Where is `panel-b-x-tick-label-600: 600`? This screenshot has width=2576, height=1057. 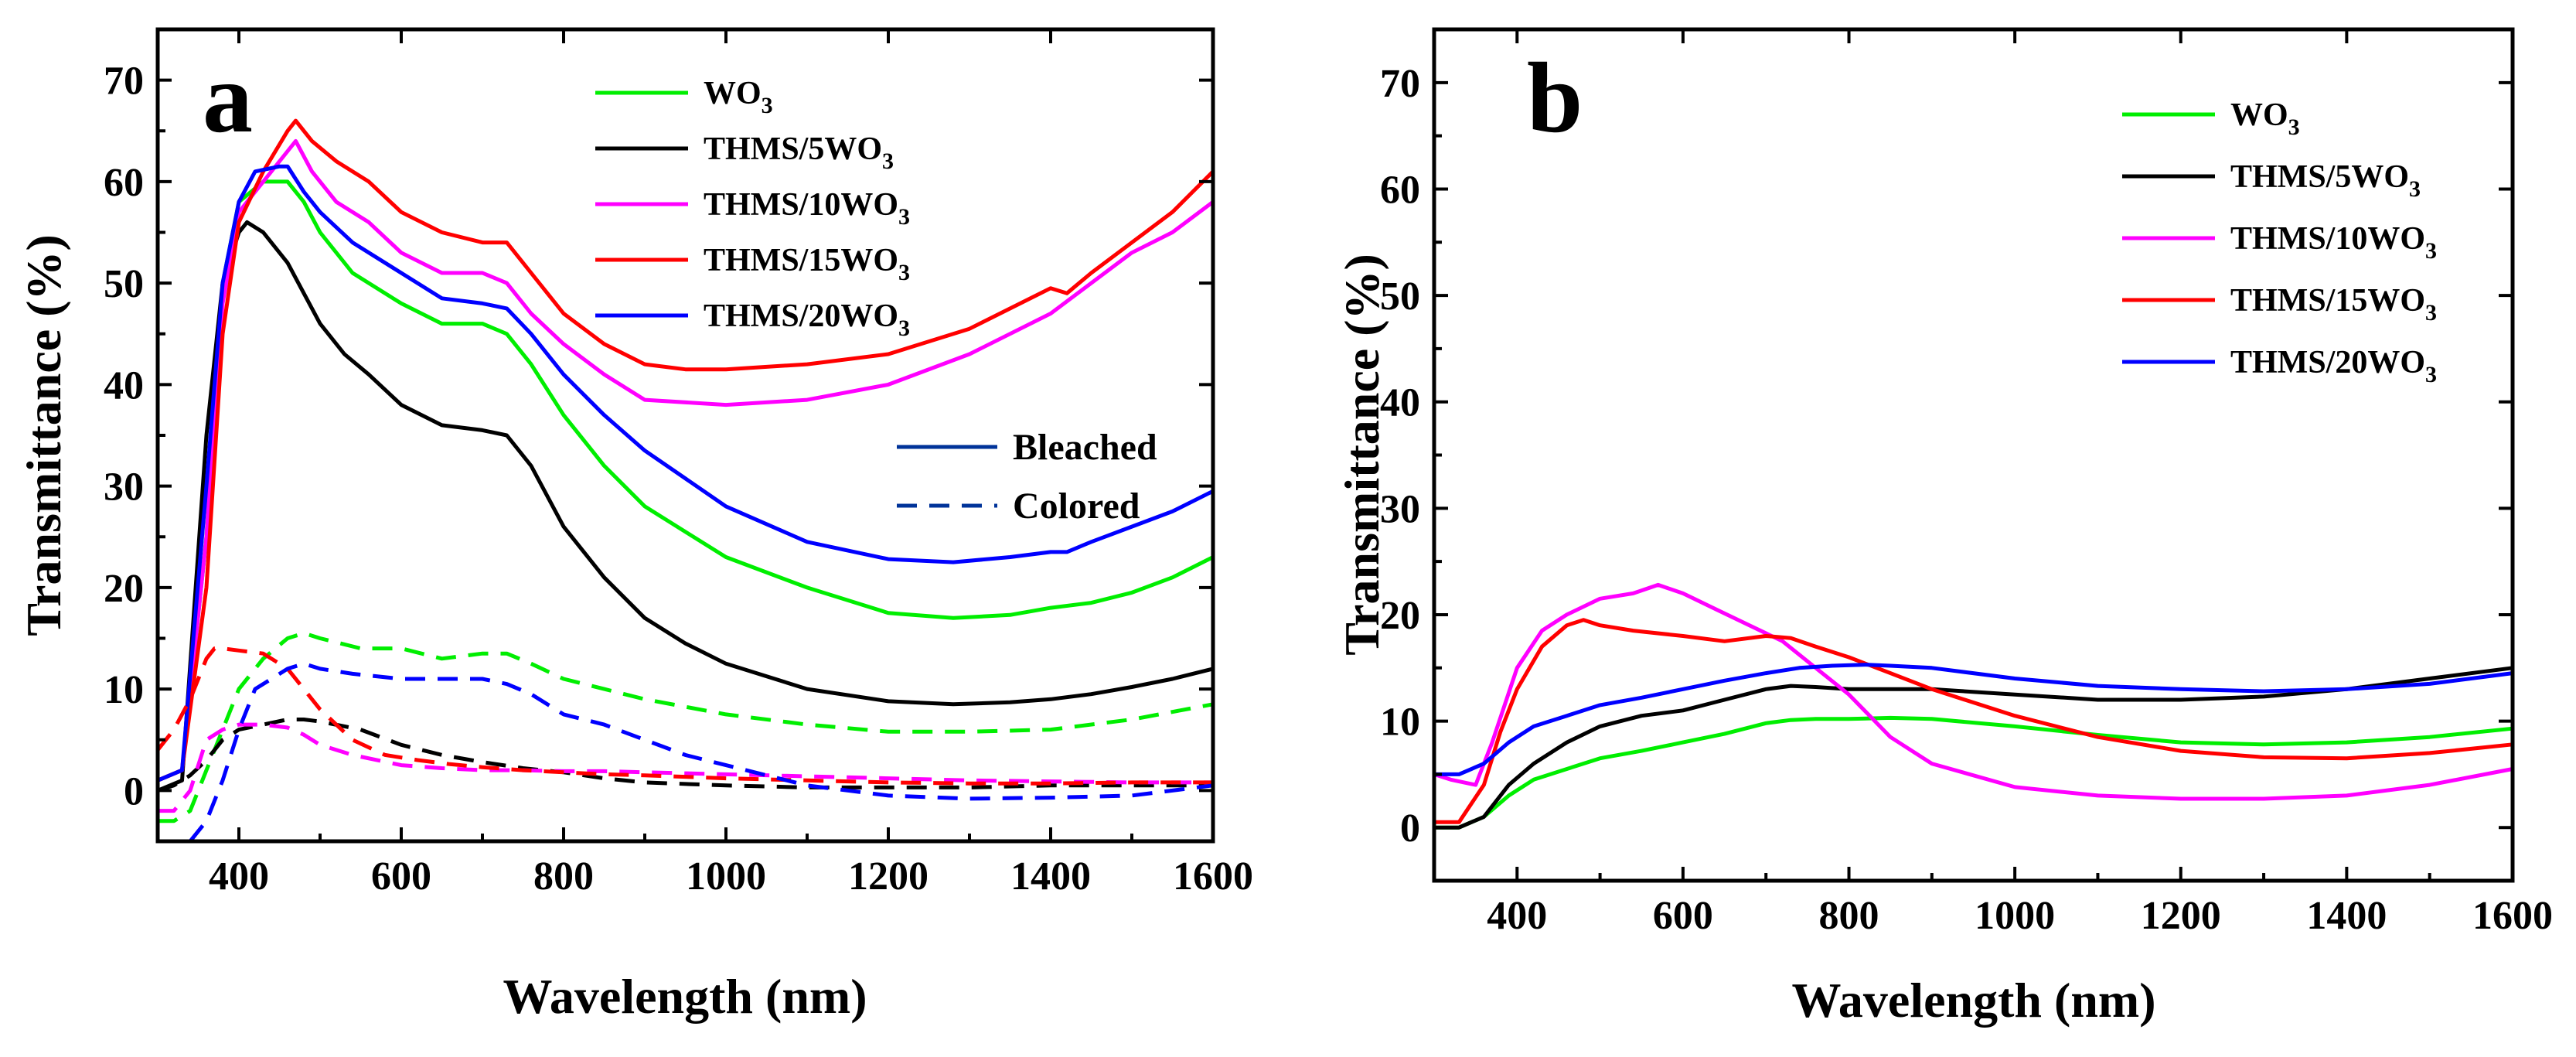 panel-b-x-tick-label-600: 600 is located at coordinates (1683, 916).